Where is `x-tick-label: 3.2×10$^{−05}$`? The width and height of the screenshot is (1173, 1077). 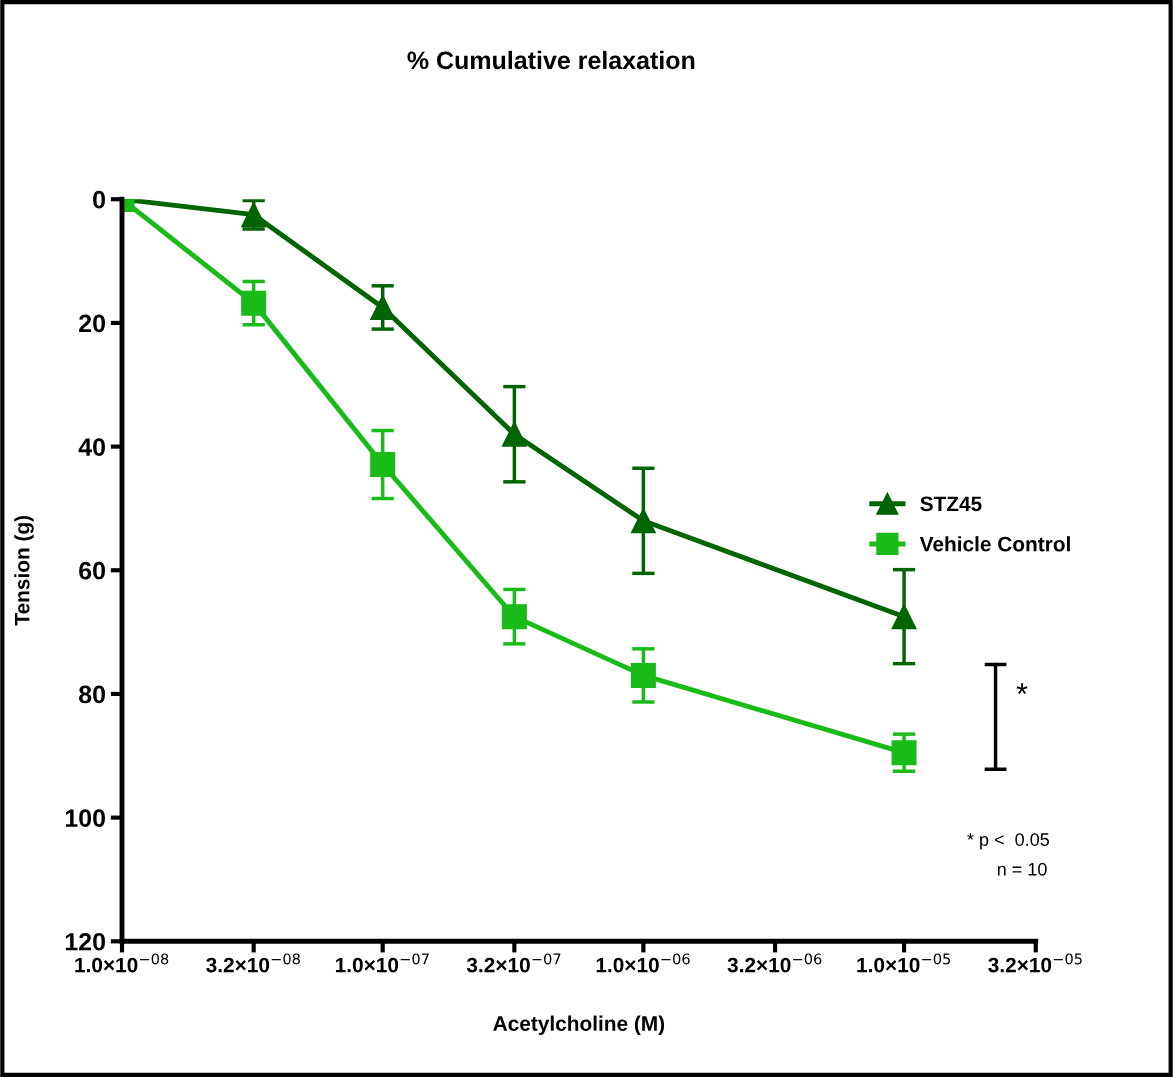 x-tick-label: 3.2×10$^{−05}$ is located at coordinates (1035, 963).